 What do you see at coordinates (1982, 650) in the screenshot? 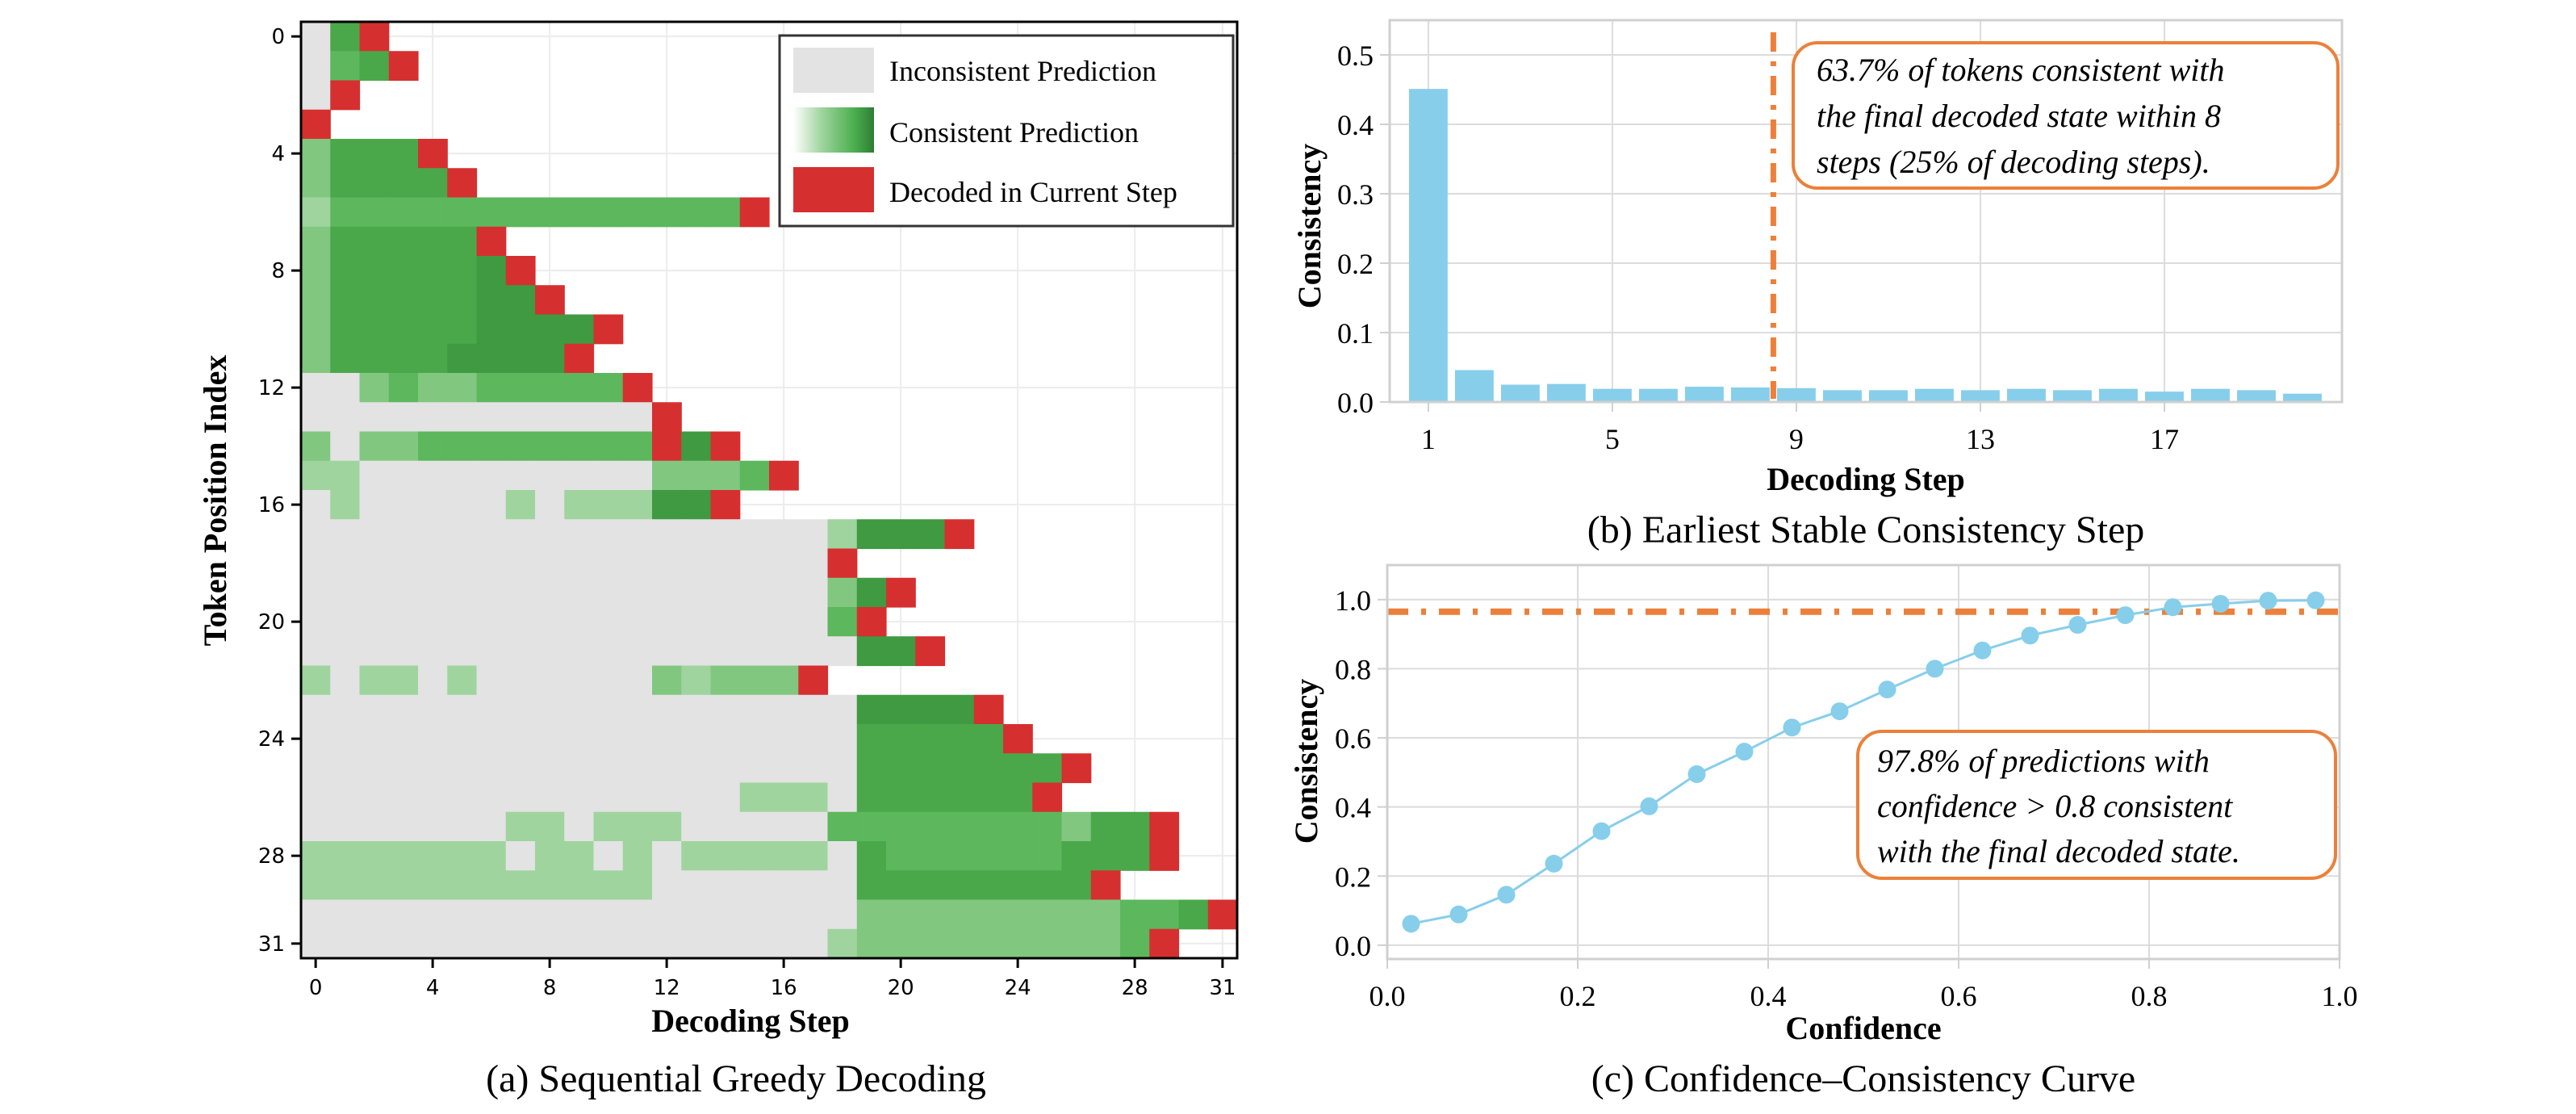
I see `data-point` at bounding box center [1982, 650].